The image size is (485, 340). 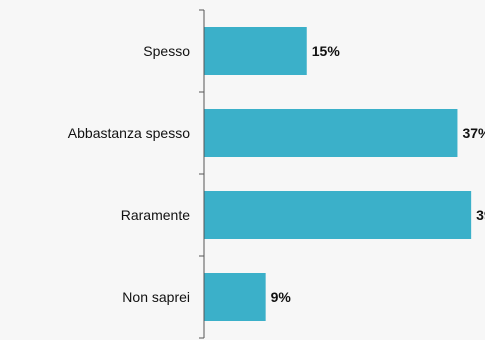 I want to click on bar-spesso, so click(x=255, y=51).